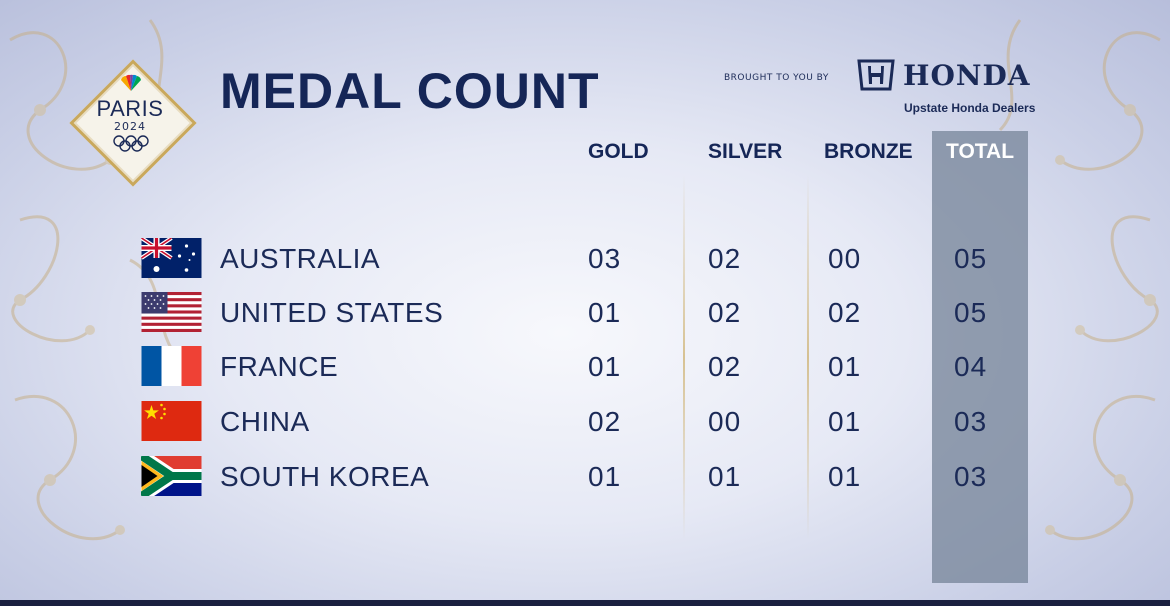 The image size is (1170, 606). I want to click on total-column-panel, so click(980, 357).